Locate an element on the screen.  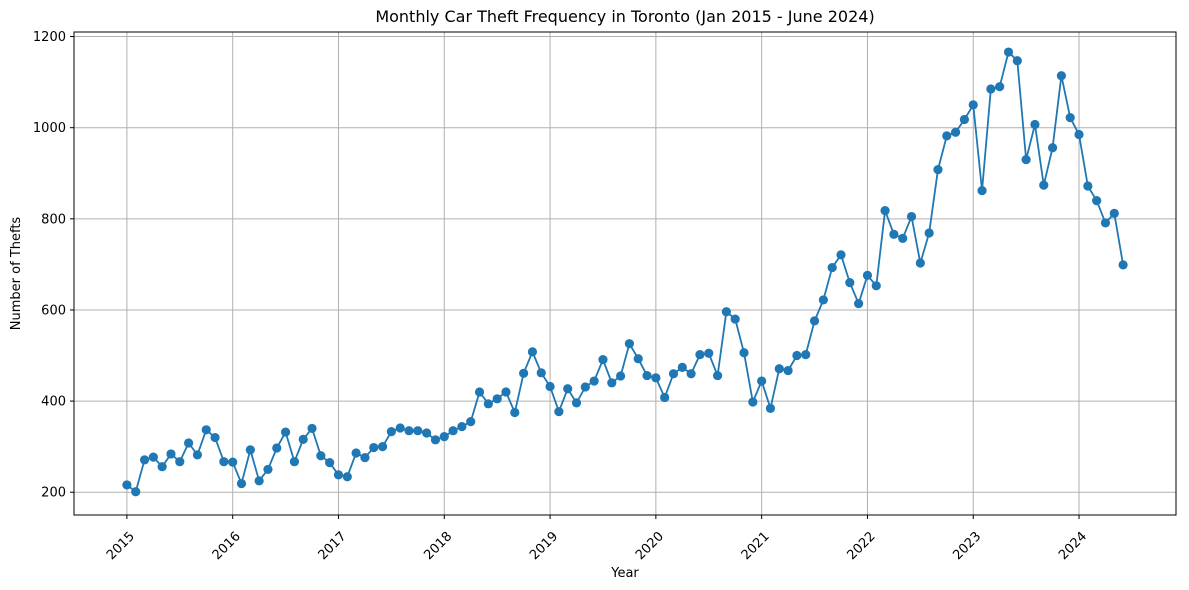
y-tick-label: 800 is located at coordinates (53, 219).